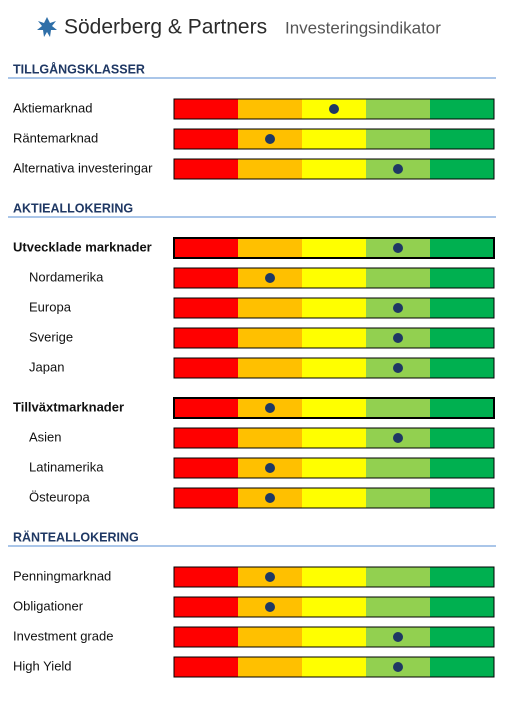 Image resolution: width=515 pixels, height=706 pixels. What do you see at coordinates (82, 246) in the screenshot?
I see `row-label: Utvecklade marknader` at bounding box center [82, 246].